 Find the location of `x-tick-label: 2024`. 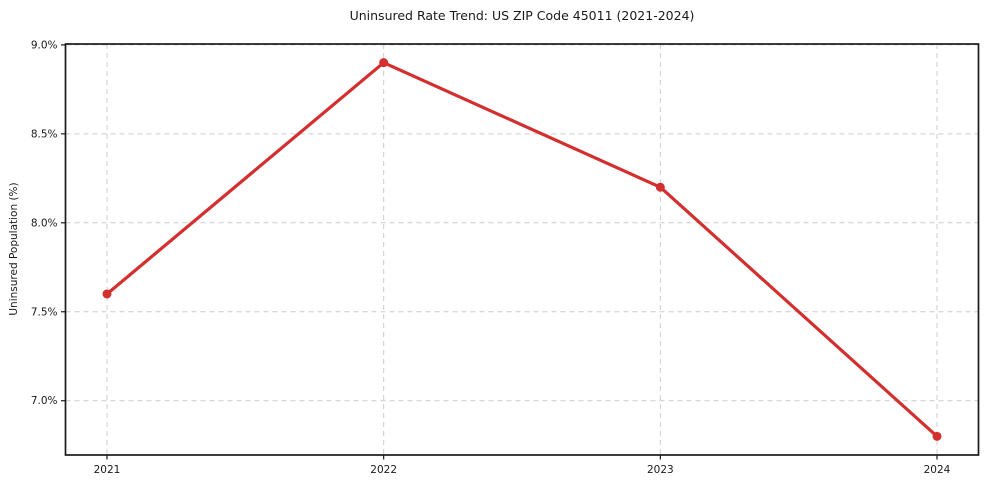

x-tick-label: 2024 is located at coordinates (937, 470).